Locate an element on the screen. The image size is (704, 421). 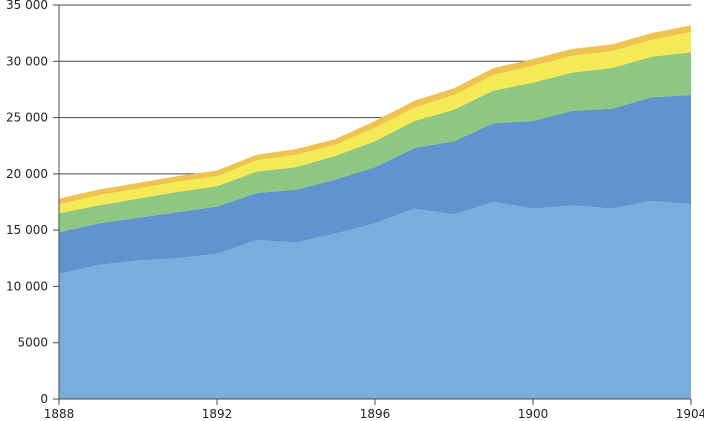
y-tick-label: 10 000 is located at coordinates (27, 286).